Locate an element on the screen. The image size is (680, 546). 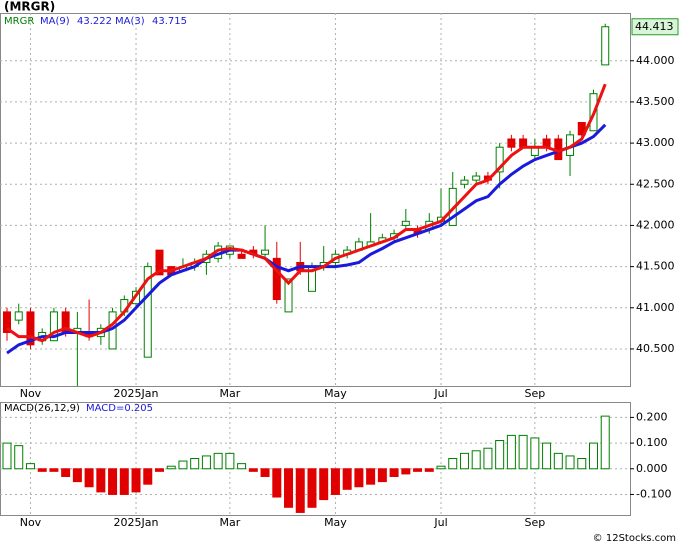
y-tick-label: 43.000 is located at coordinates (655, 142).